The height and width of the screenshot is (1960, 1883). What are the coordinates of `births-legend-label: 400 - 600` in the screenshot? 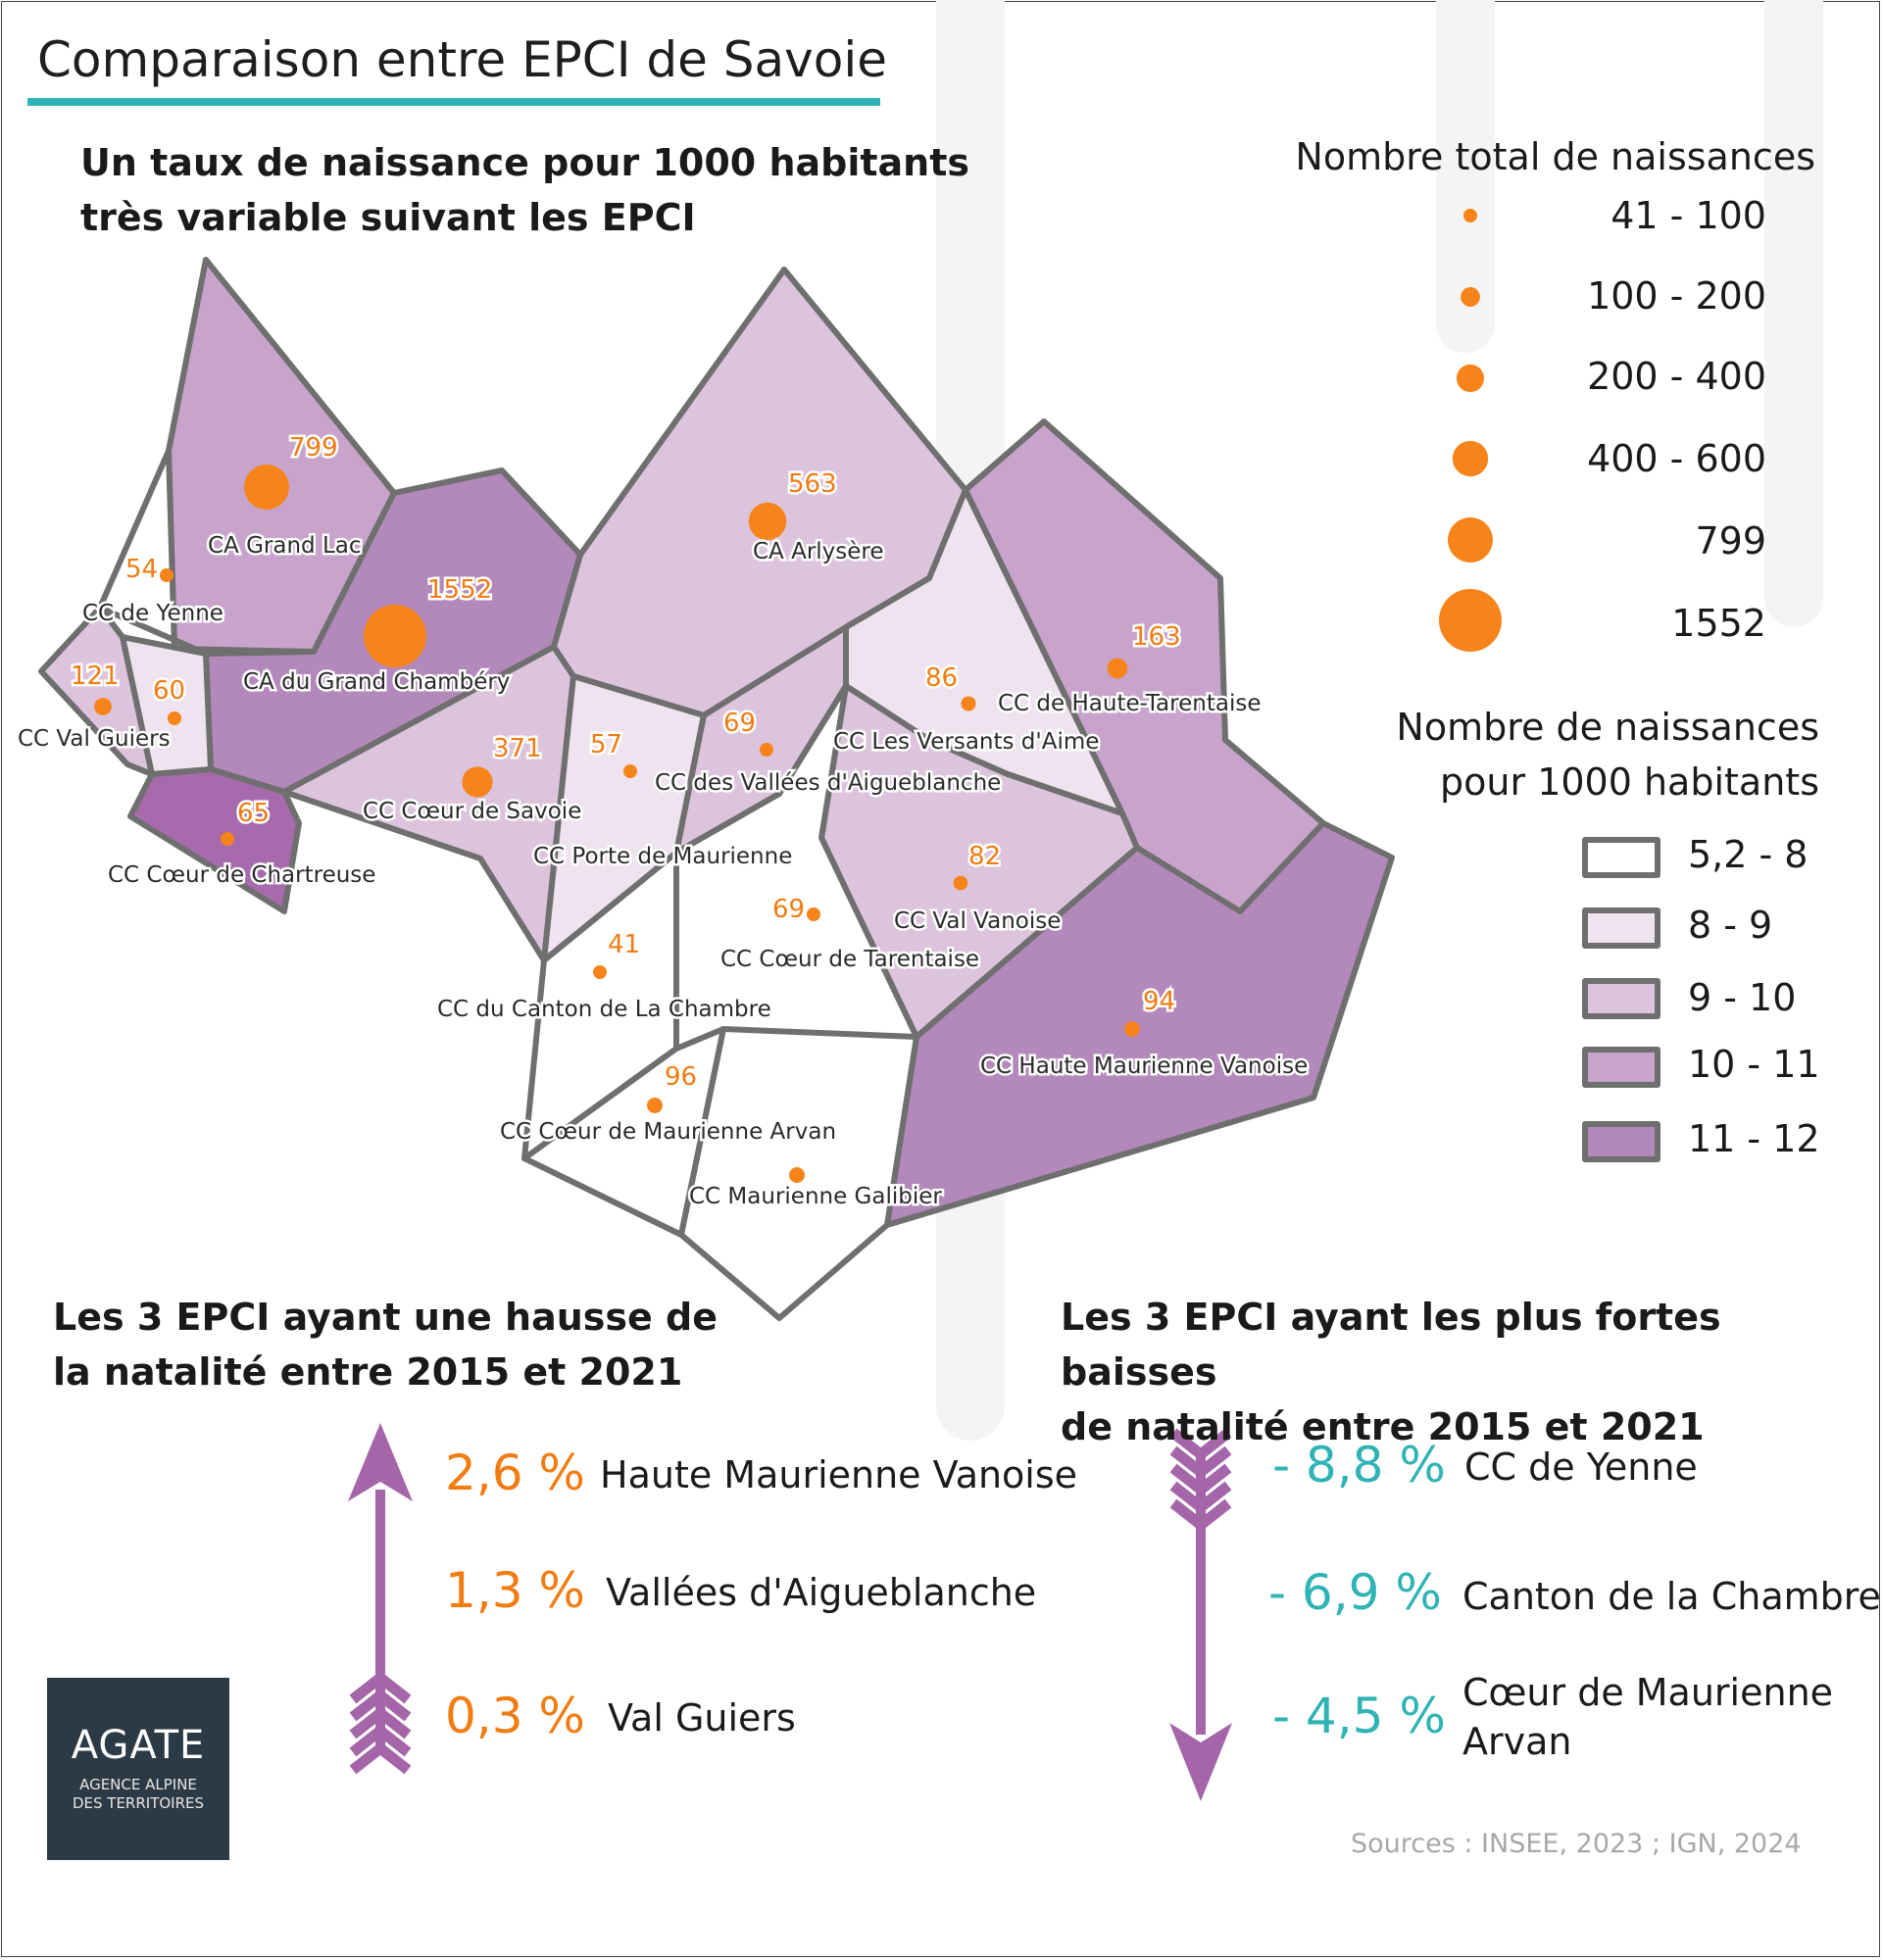 It's located at (1677, 458).